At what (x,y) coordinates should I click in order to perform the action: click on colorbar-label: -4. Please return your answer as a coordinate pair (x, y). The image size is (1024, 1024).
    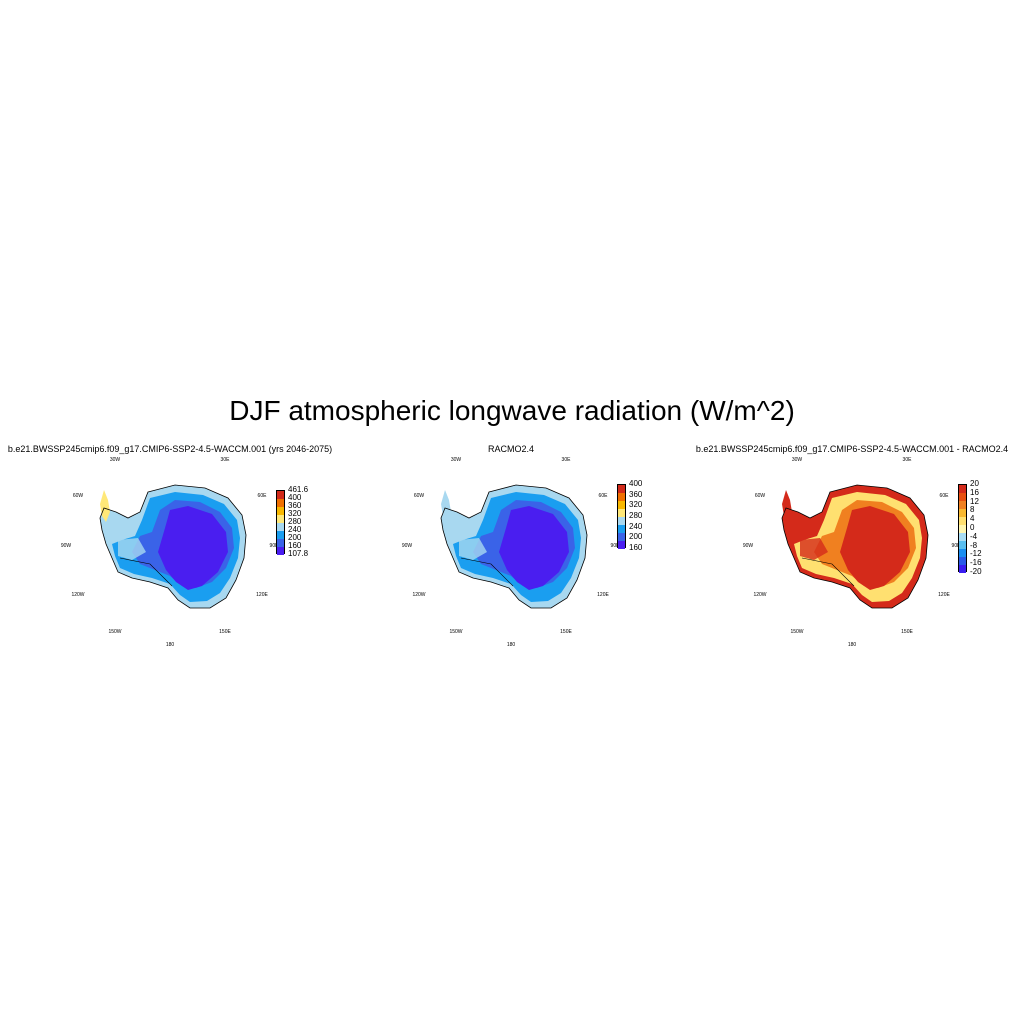
    Looking at the image, I should click on (974, 536).